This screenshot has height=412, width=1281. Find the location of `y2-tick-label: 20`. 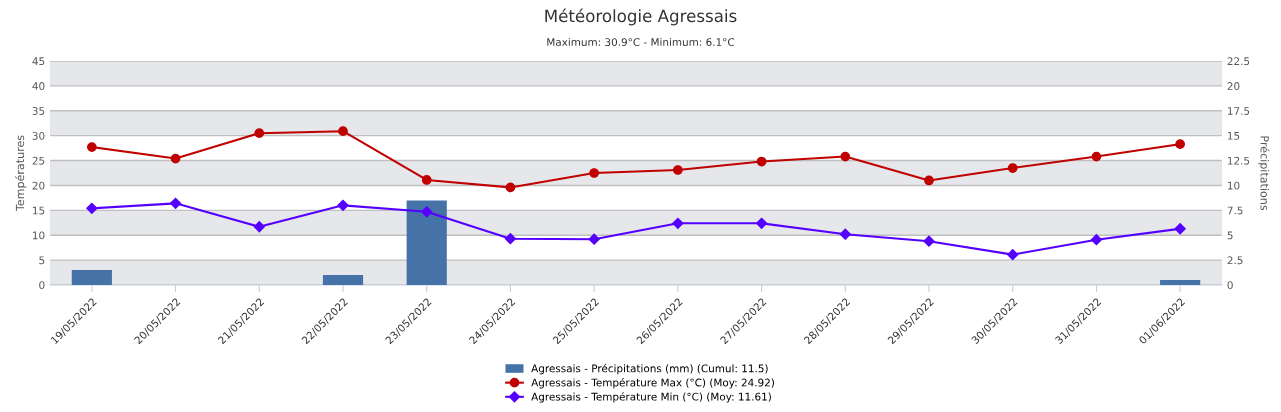

y2-tick-label: 20 is located at coordinates (1233, 86).